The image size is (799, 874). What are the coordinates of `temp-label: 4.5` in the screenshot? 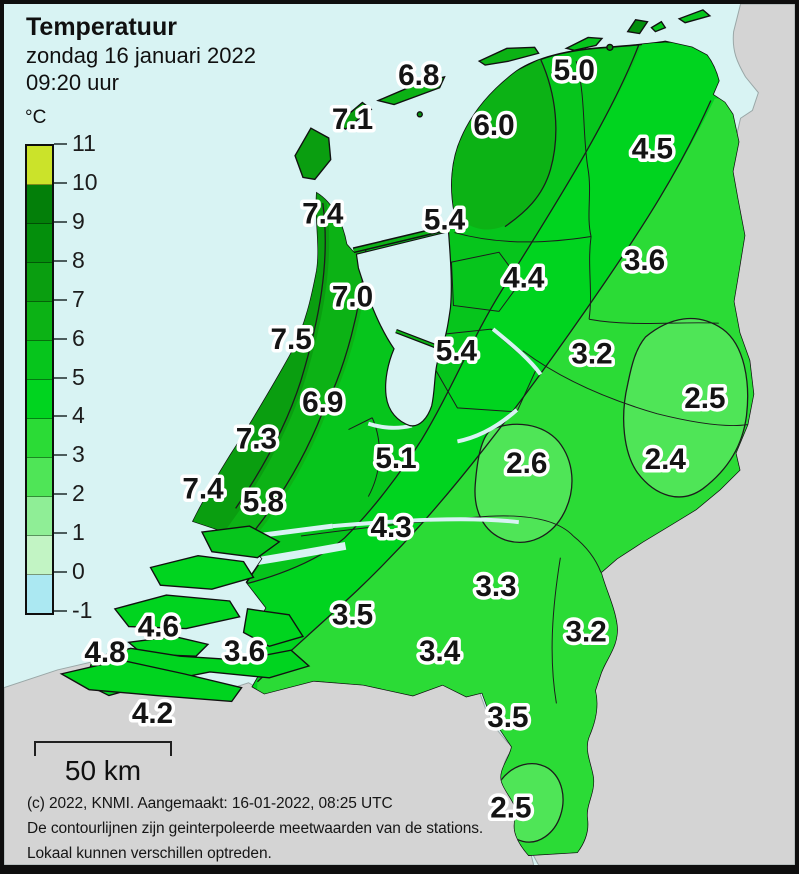 It's located at (652, 149).